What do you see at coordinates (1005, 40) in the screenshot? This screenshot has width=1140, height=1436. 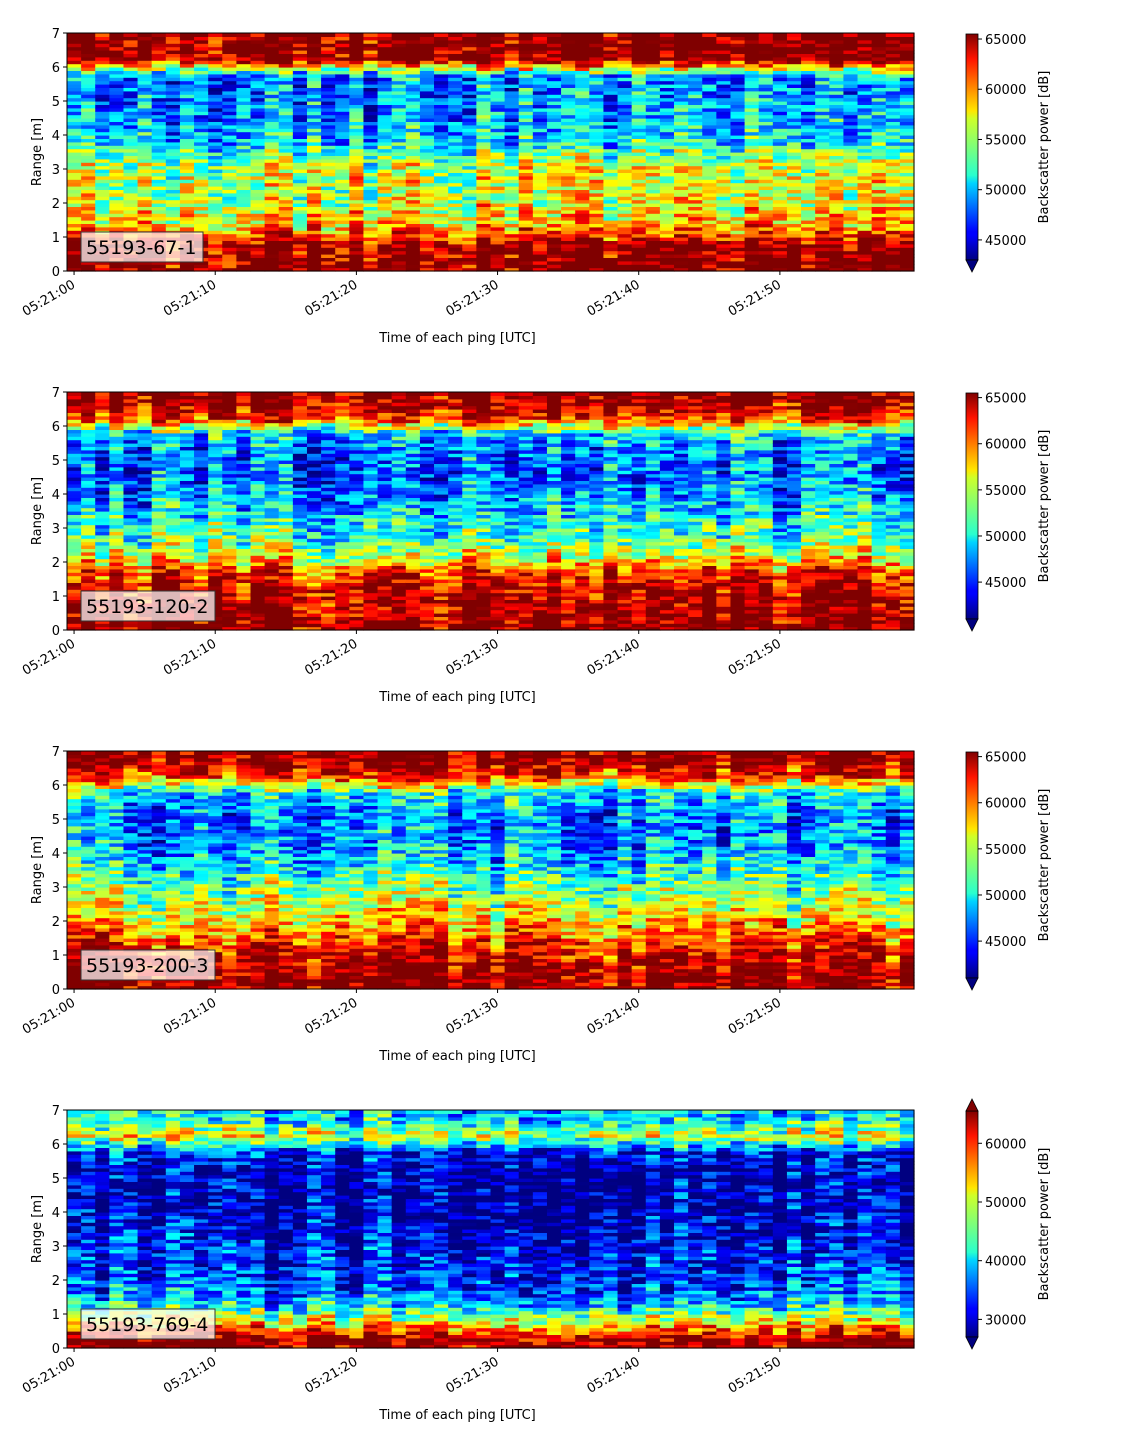 I see `colorbar-tick-label: 65000` at bounding box center [1005, 40].